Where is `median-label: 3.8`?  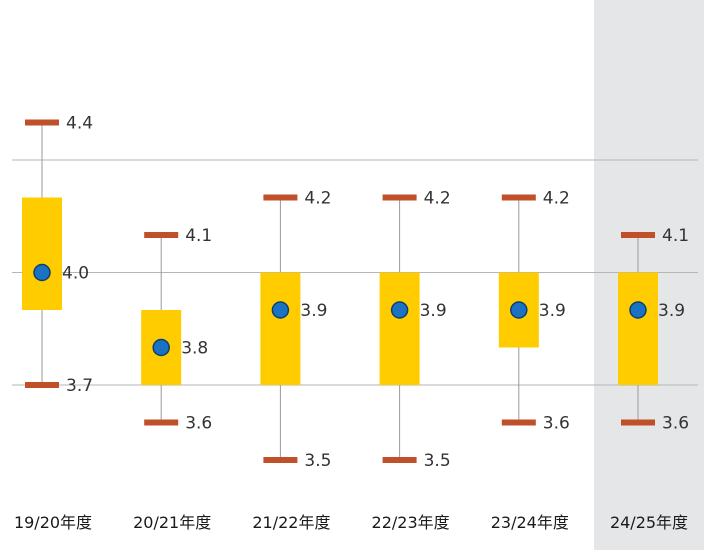
median-label: 3.8 is located at coordinates (194, 349).